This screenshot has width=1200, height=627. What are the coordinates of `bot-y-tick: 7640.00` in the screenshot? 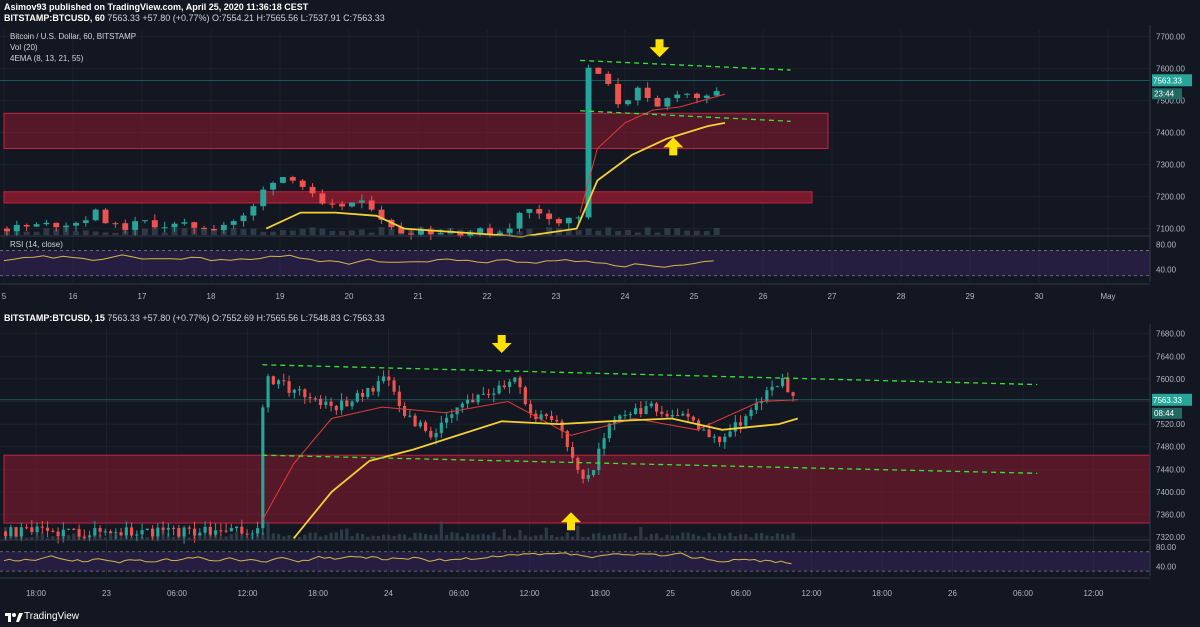 It's located at (1170, 356).